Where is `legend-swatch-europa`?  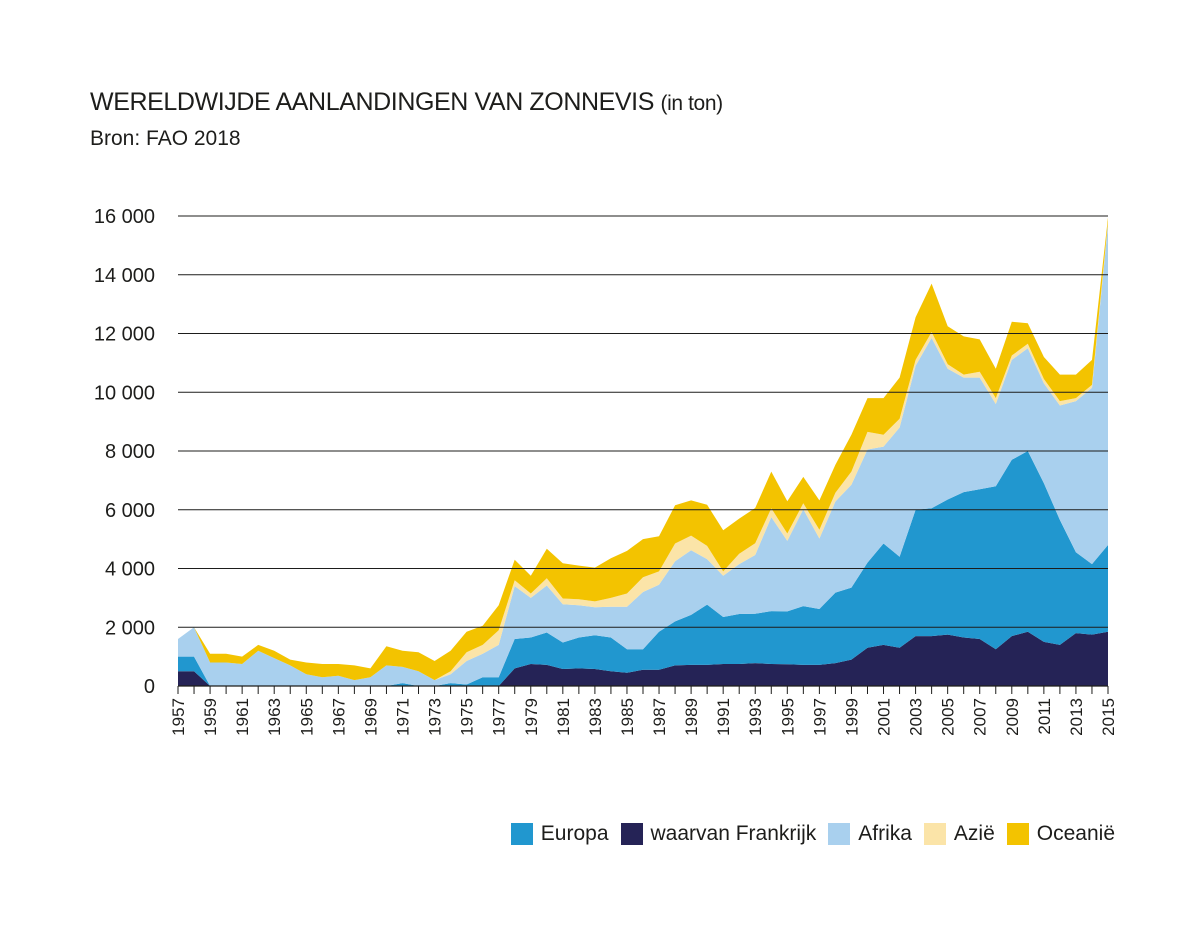
legend-swatch-europa is located at coordinates (521, 834).